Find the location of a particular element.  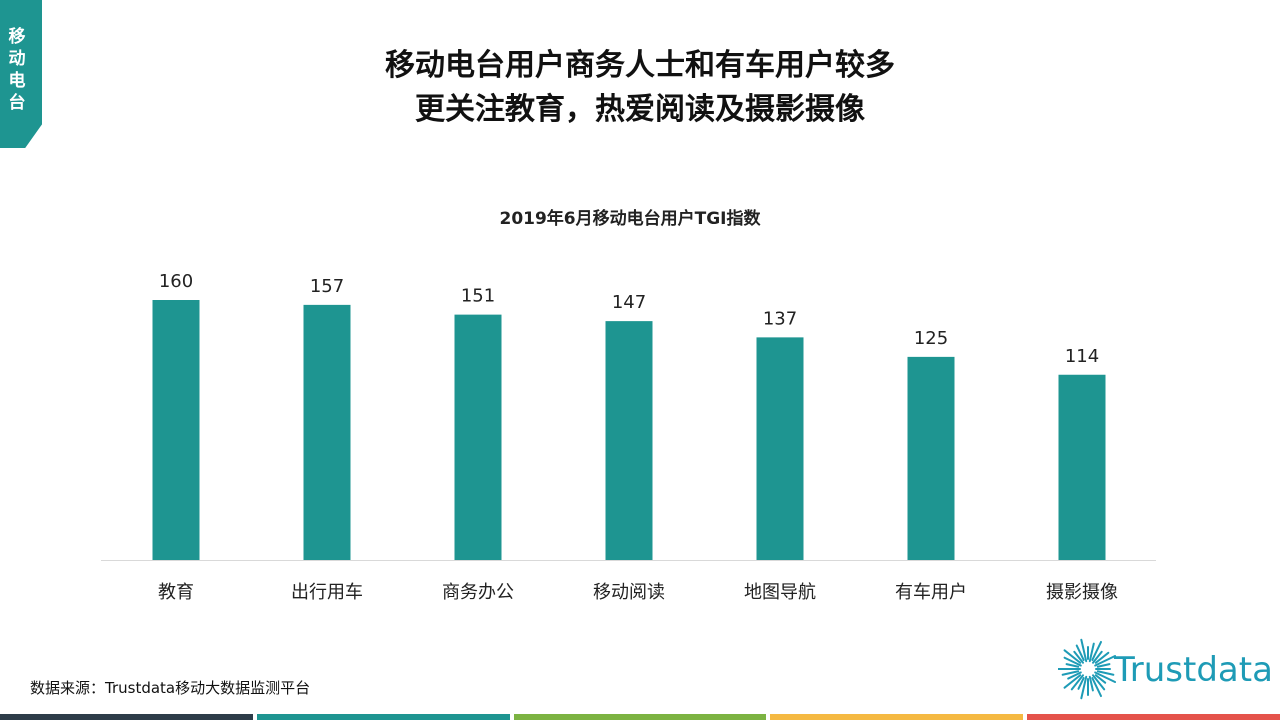

data-label-2: 157 is located at coordinates (327, 286).